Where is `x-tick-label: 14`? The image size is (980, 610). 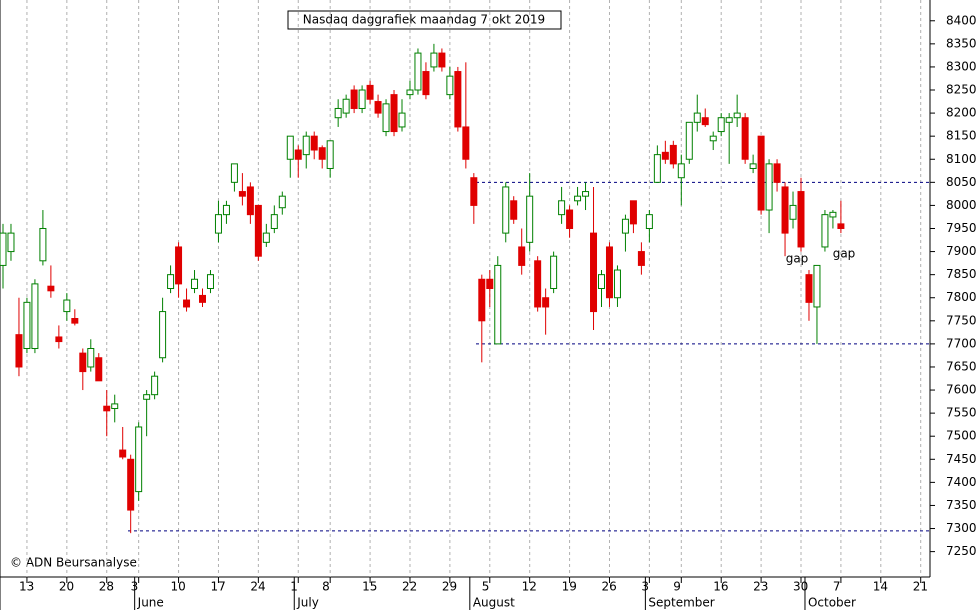 x-tick-label: 14 is located at coordinates (880, 587).